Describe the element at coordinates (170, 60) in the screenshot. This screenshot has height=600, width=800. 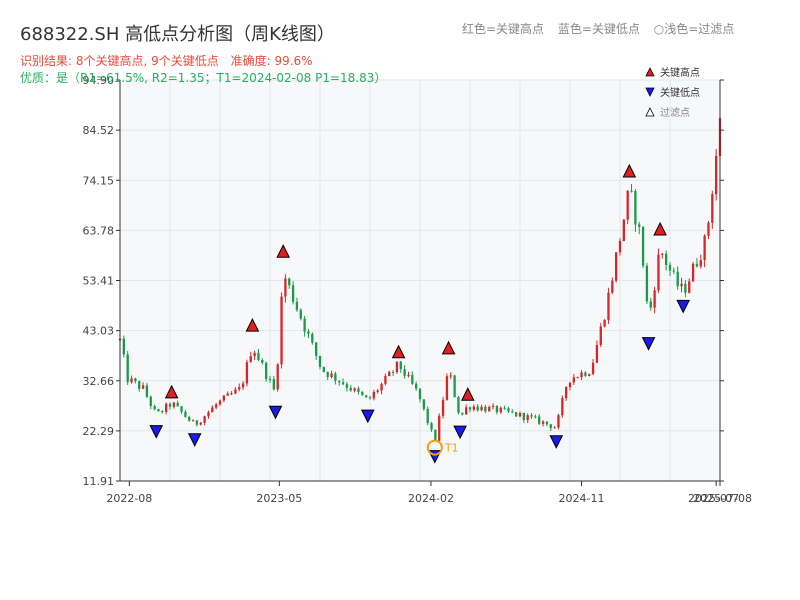
I see `result-line: 识别结果: 8个关键高点, 9个关键低点 准确度: 99.6%` at that location.